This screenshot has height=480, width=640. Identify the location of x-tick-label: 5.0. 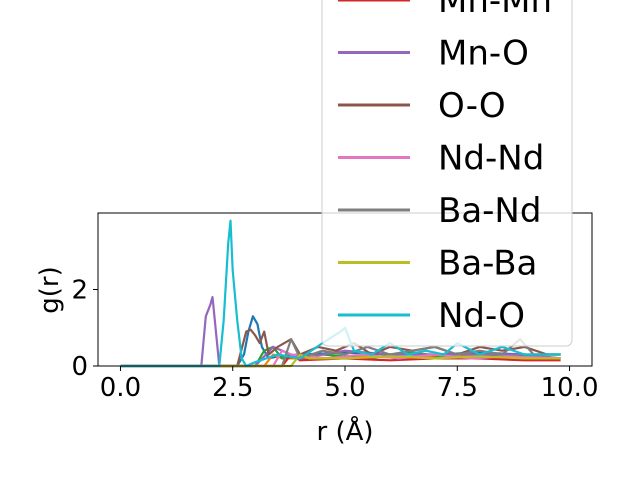
(344, 388).